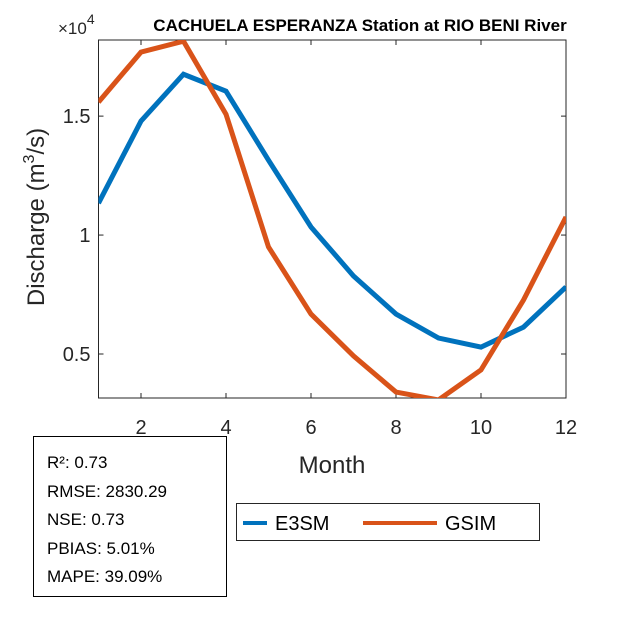  I want to click on legend-label-e3sm: E3SM, so click(302, 524).